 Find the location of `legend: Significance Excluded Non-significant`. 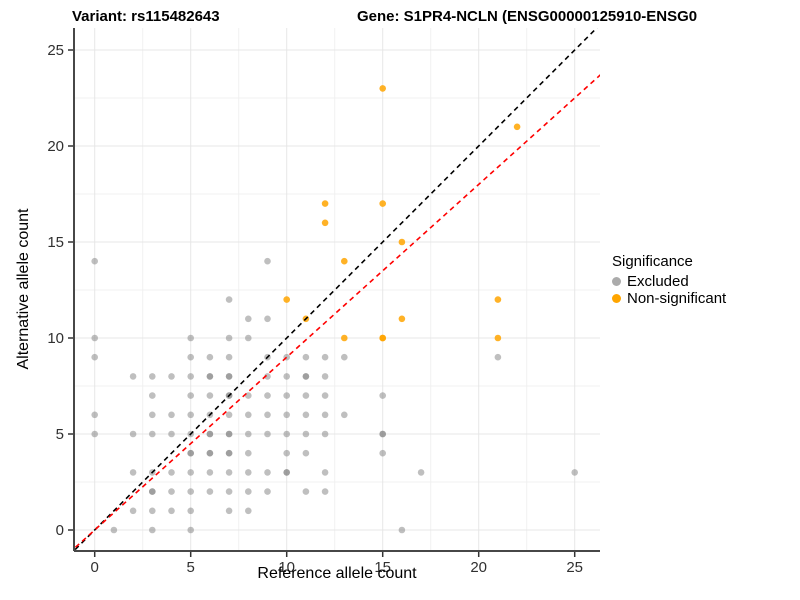

legend: Significance Excluded Non-significant is located at coordinates (669, 280).